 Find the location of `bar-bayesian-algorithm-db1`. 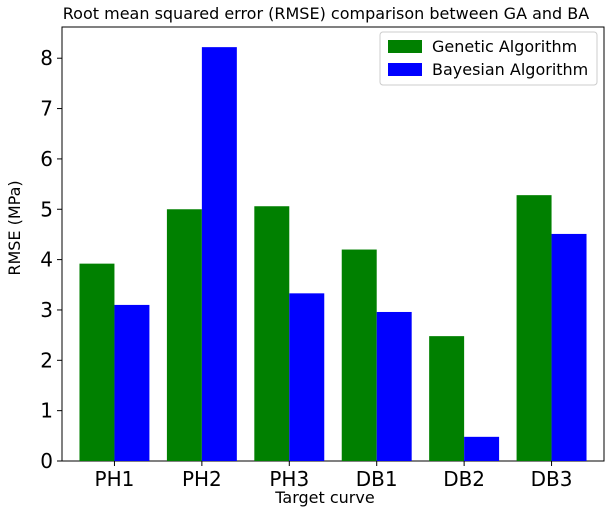

bar-bayesian-algorithm-db1 is located at coordinates (394, 386).